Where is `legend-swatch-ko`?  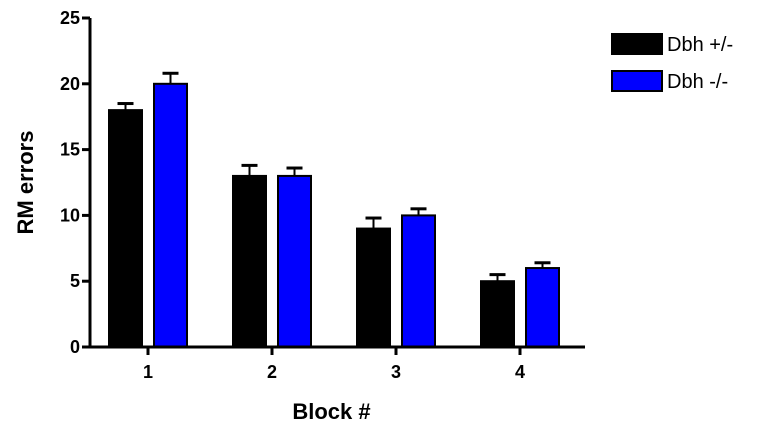 legend-swatch-ko is located at coordinates (637, 81).